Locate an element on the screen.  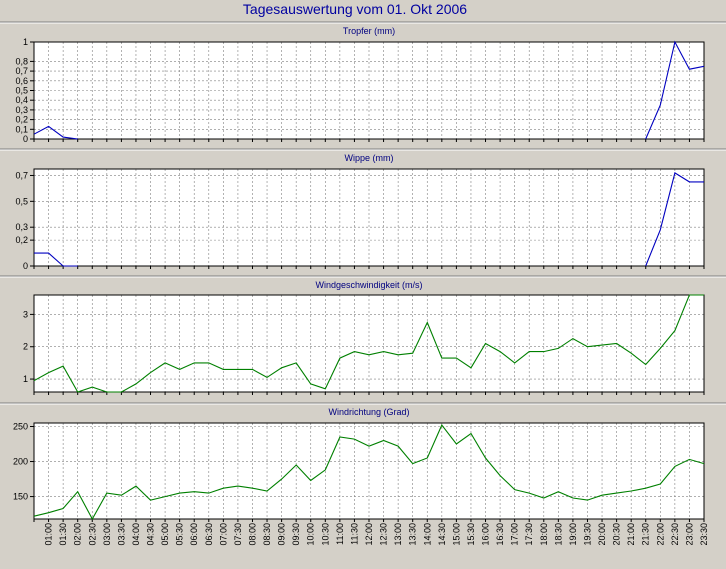
time-tick-label: 04:00 is located at coordinates (136, 534).